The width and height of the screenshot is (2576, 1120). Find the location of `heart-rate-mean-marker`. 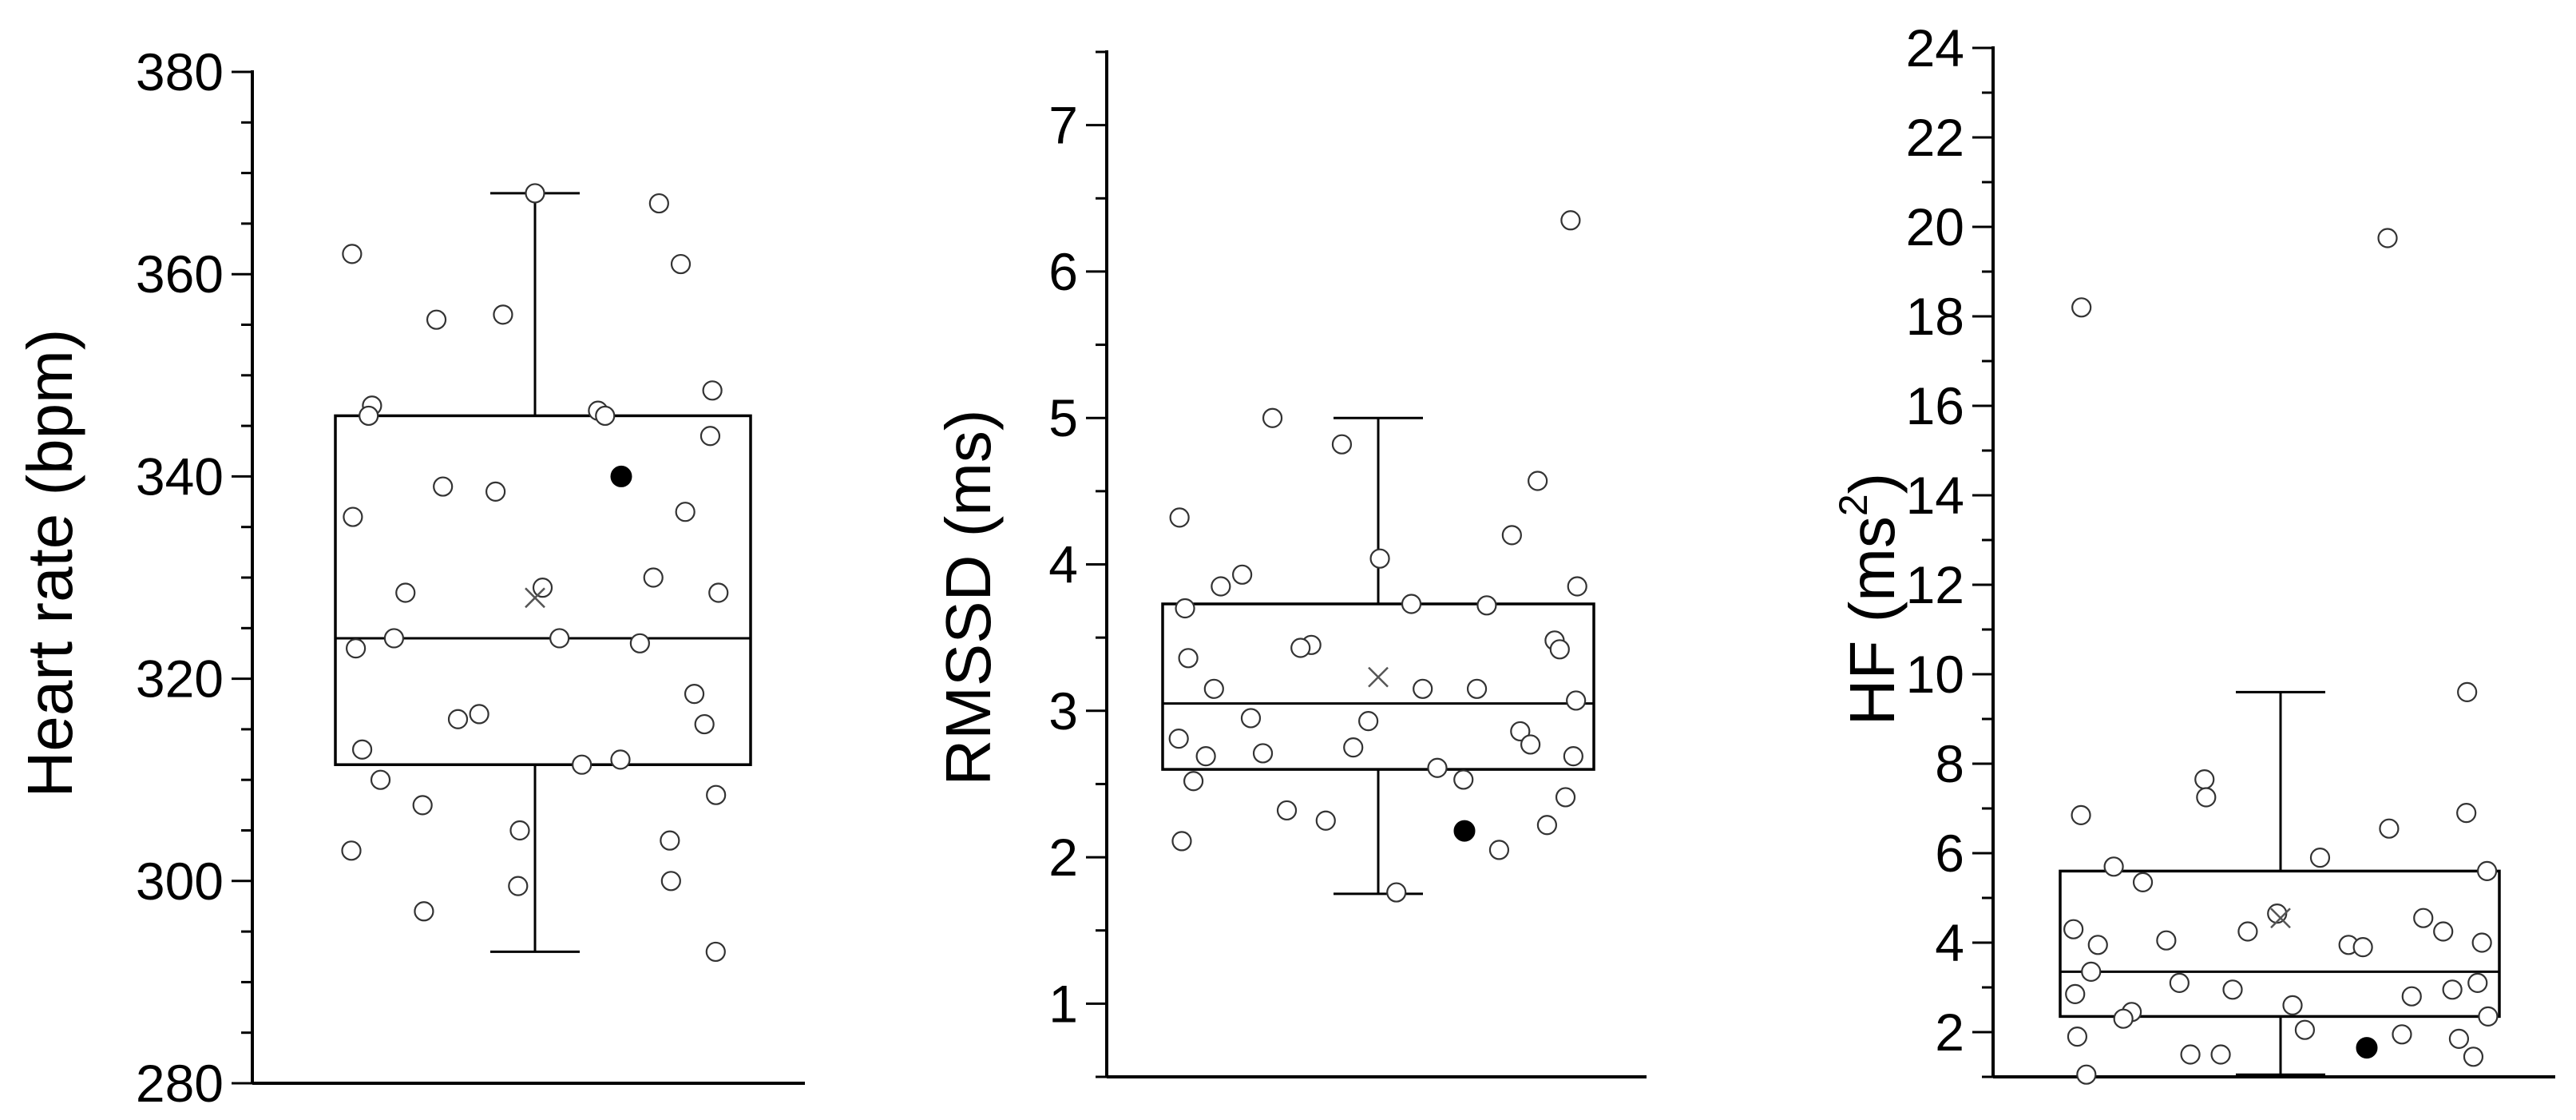

heart-rate-mean-marker is located at coordinates (535, 598).